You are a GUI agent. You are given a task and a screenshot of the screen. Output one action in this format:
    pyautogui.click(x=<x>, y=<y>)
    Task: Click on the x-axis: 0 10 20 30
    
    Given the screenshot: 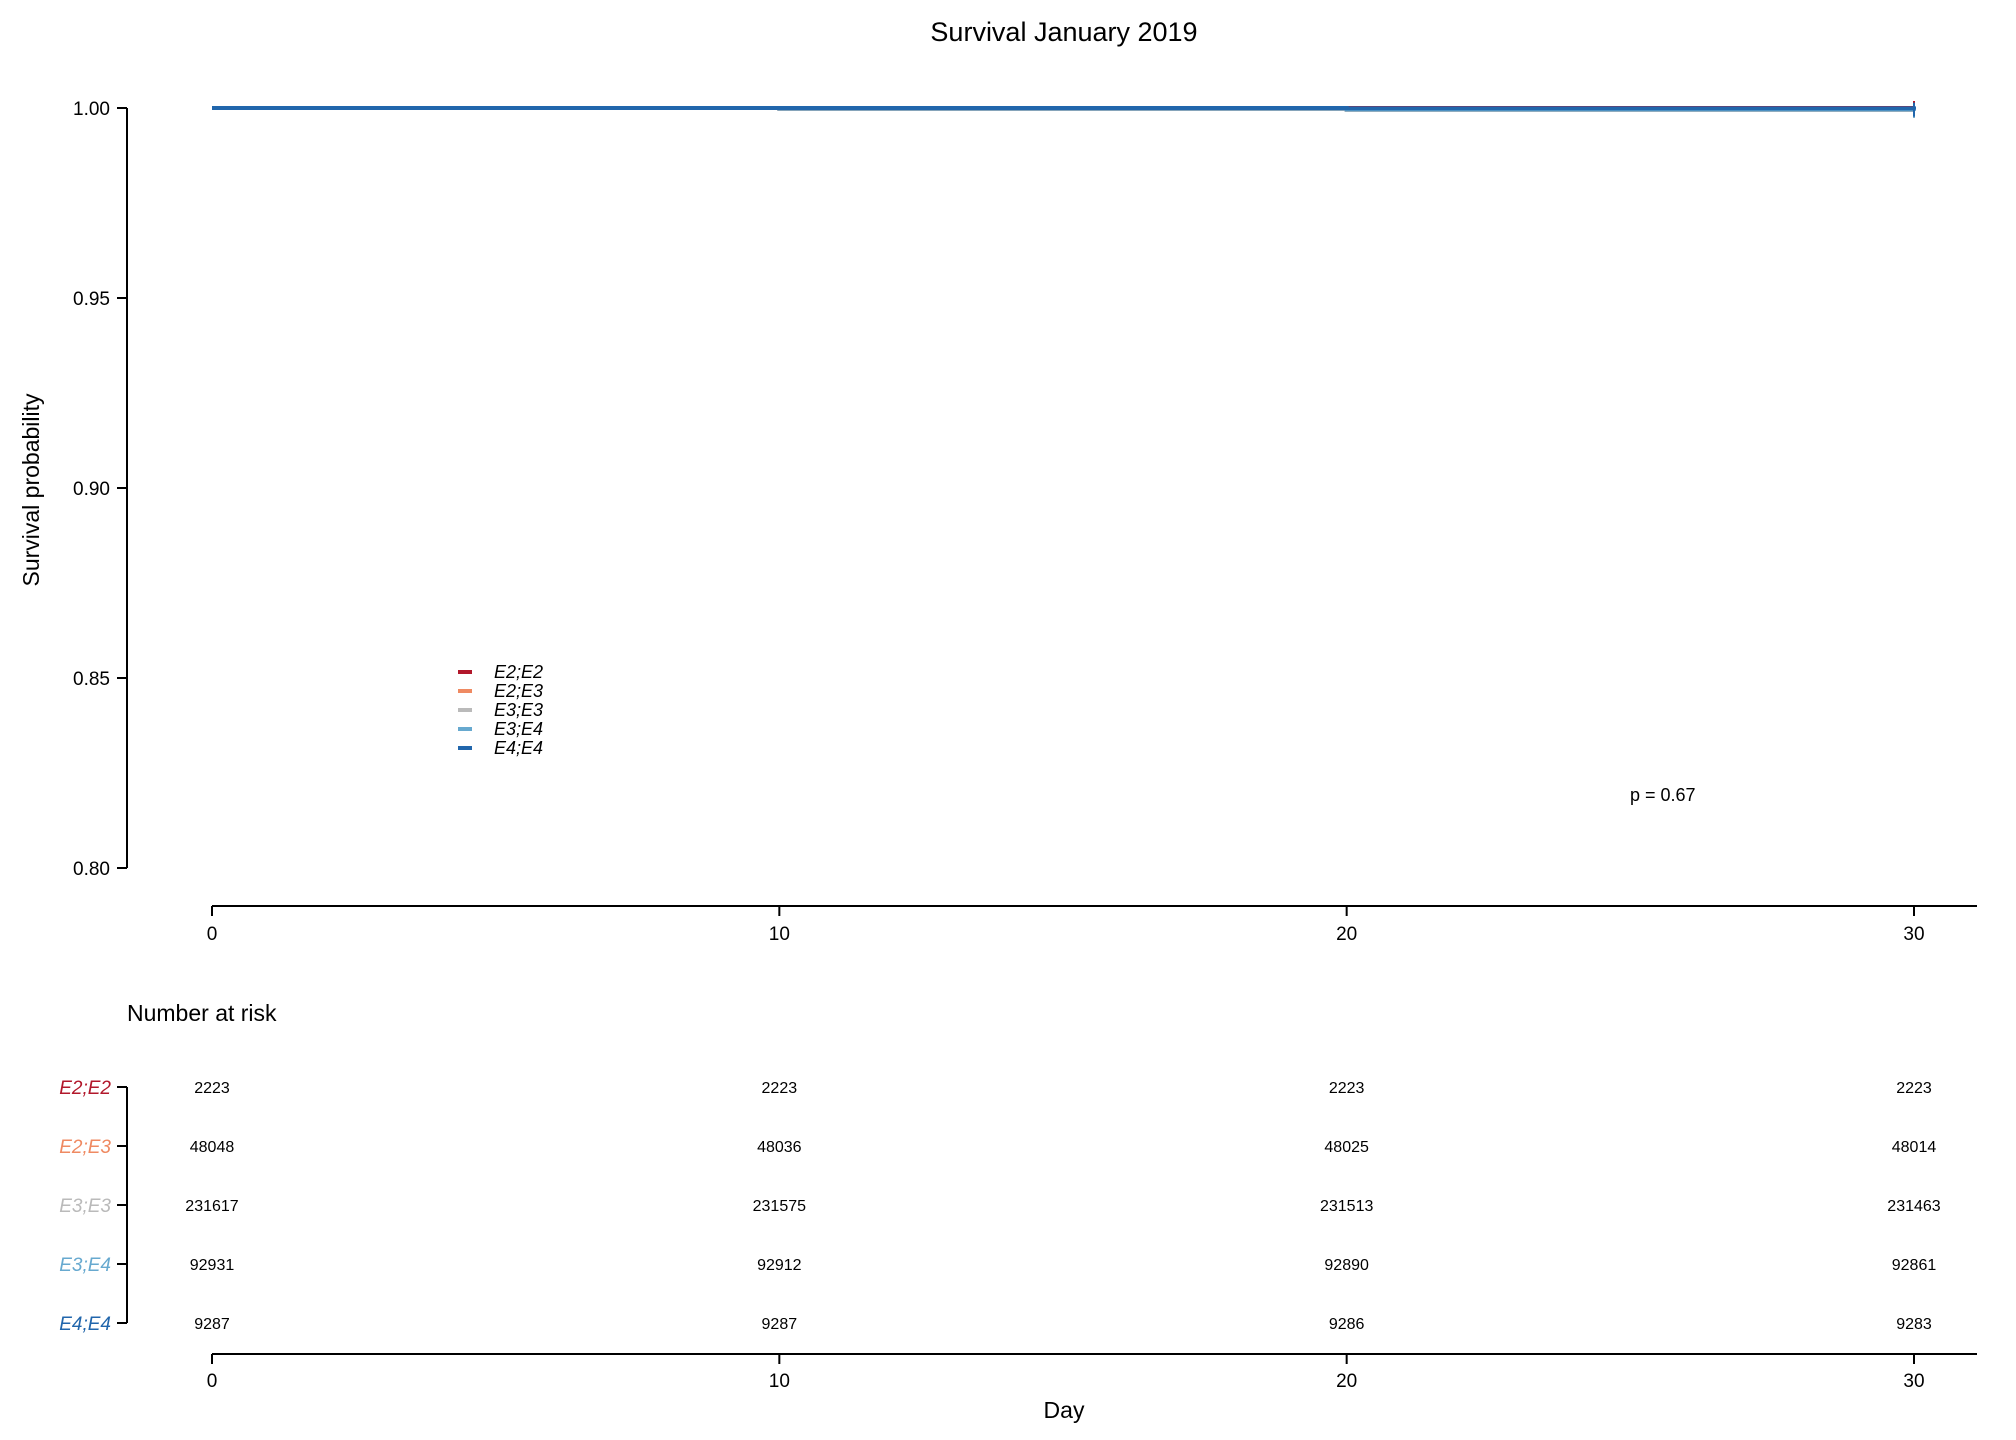 What is the action you would take?
    pyautogui.click(x=1092, y=925)
    